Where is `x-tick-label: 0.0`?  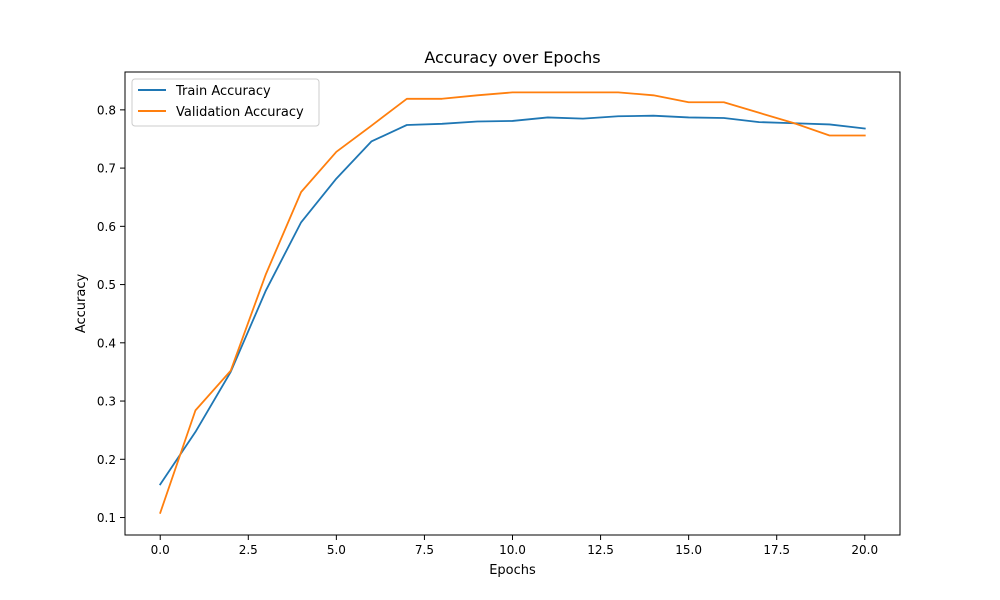
x-tick-label: 0.0 is located at coordinates (160, 550).